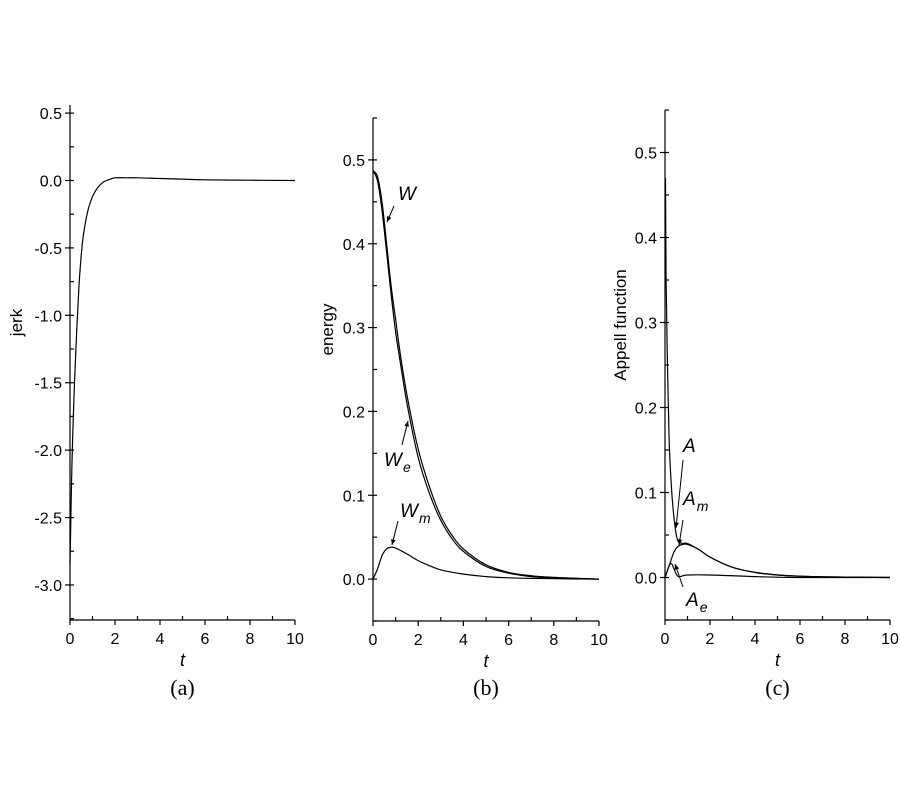 This screenshot has width=900, height=800. What do you see at coordinates (696, 602) in the screenshot?
I see `annotation-a-e: Ae` at bounding box center [696, 602].